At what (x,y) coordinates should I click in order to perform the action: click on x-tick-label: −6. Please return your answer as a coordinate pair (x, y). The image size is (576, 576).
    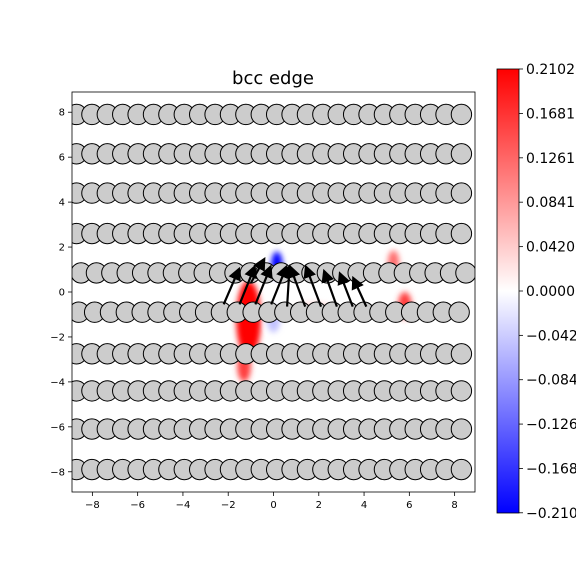
    Looking at the image, I should click on (137, 505).